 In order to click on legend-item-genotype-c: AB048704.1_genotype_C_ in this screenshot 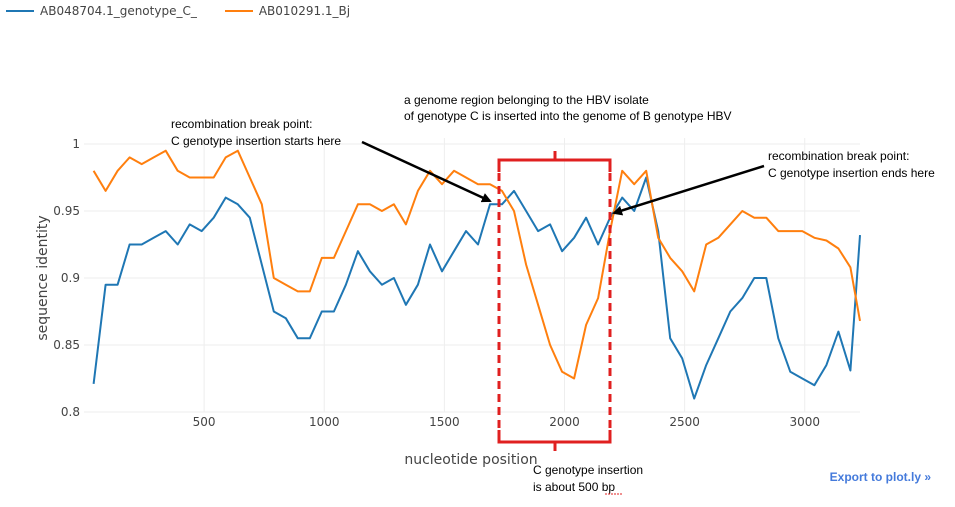, I will do `click(101, 11)`.